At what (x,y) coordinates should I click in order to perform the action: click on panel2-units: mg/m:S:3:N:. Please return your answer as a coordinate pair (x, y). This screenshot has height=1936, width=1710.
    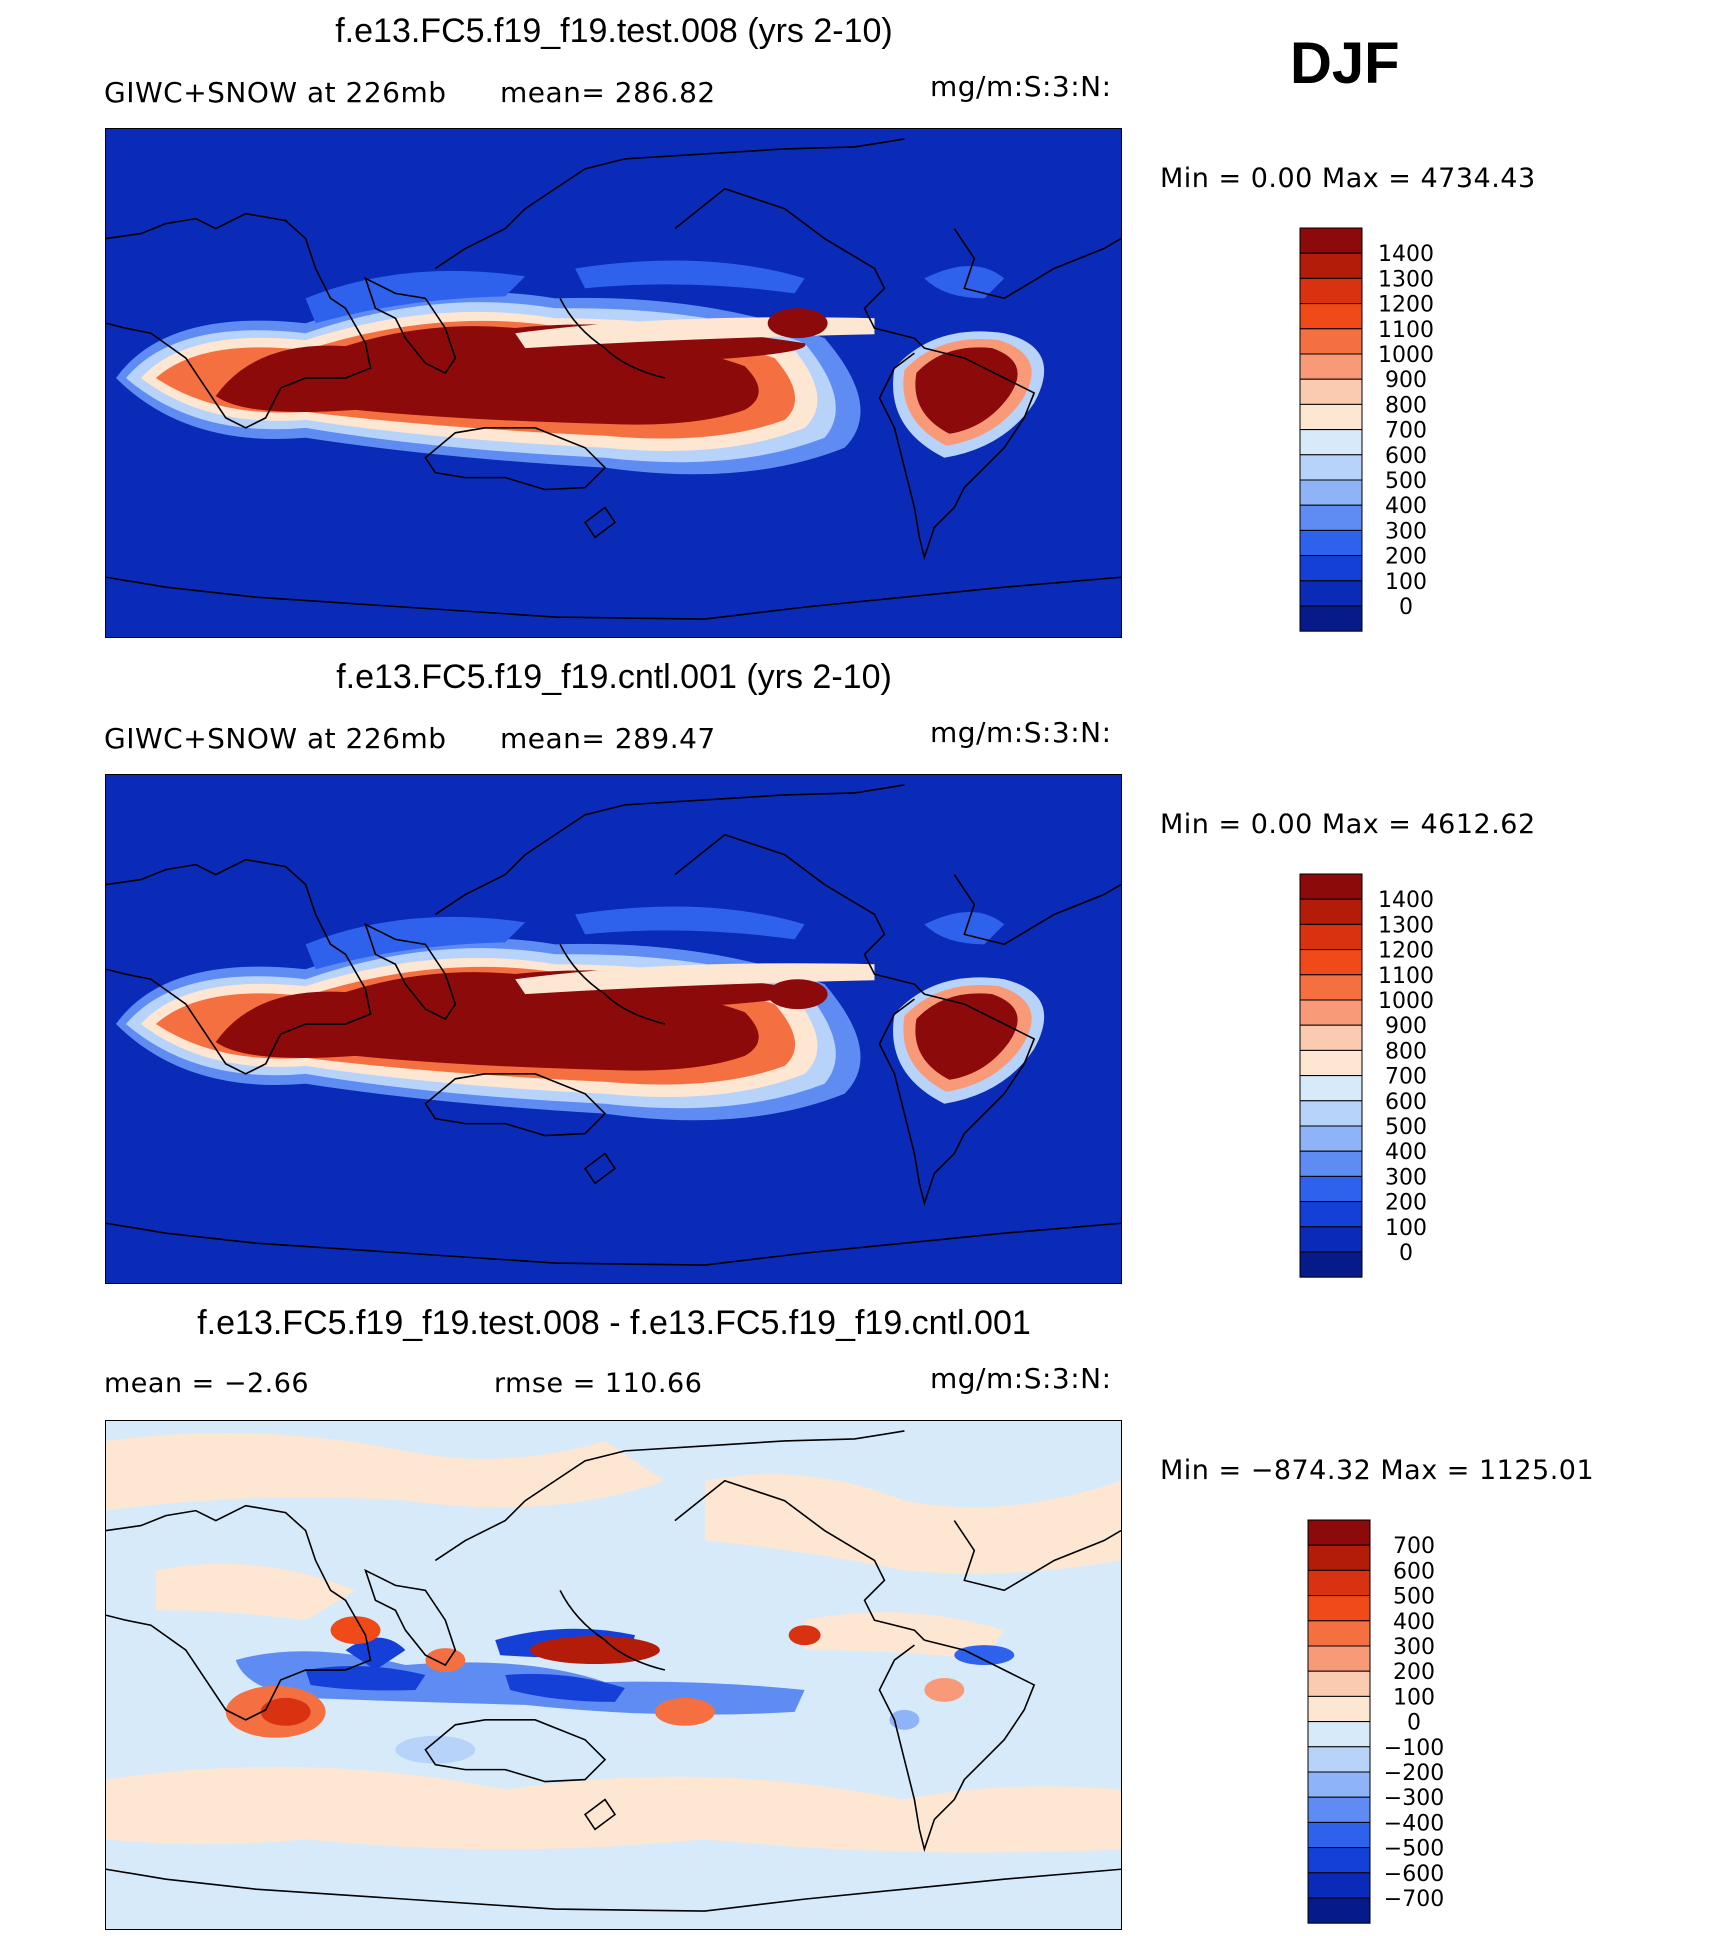
    Looking at the image, I should click on (1021, 732).